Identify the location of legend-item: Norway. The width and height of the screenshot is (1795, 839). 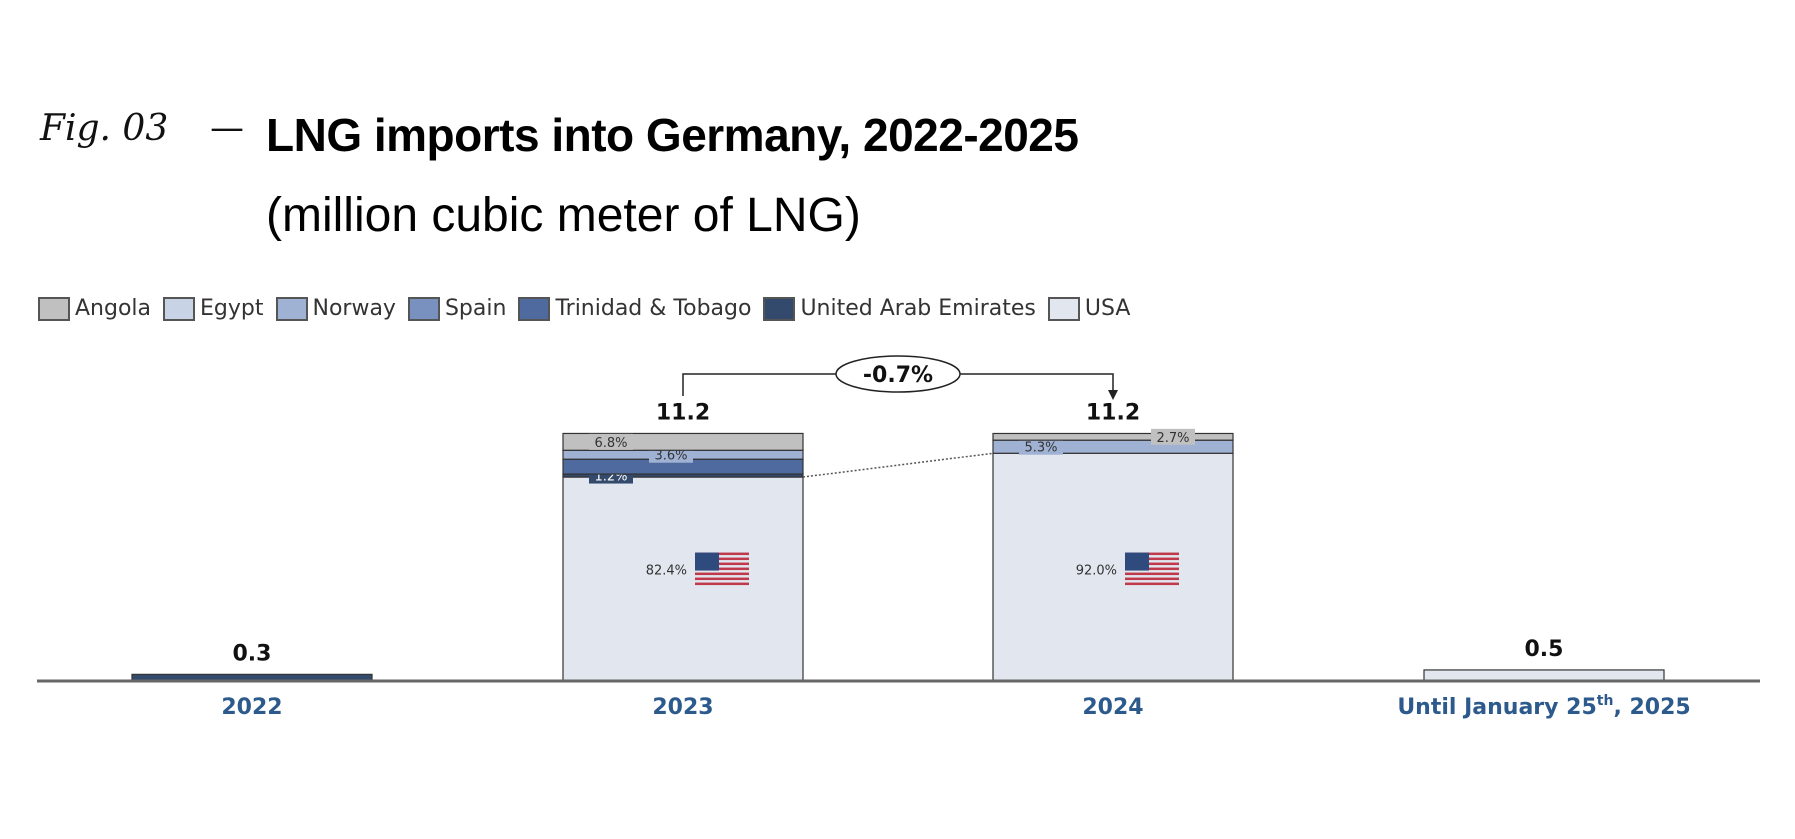
(335, 308).